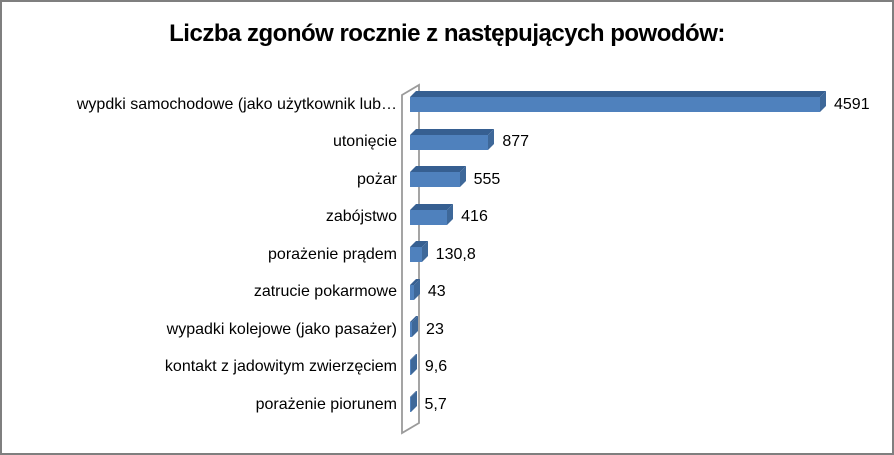 The width and height of the screenshot is (894, 455). I want to click on chart-row: utonięcie 877, so click(447, 143).